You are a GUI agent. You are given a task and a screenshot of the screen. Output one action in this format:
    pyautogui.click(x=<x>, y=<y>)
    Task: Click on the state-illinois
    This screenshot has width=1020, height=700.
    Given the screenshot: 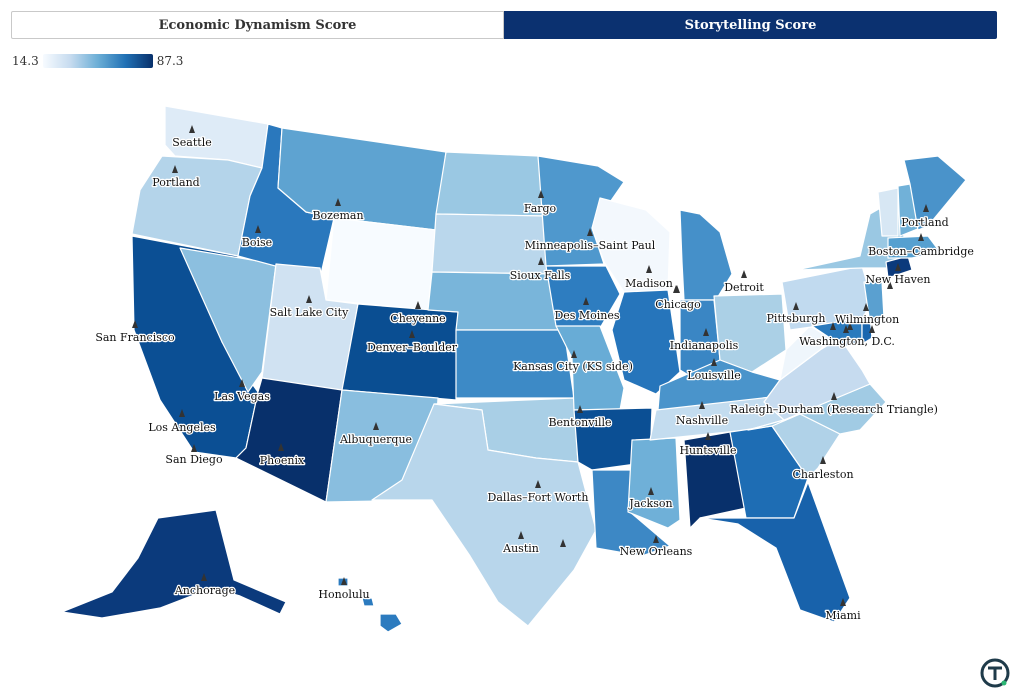 What is the action you would take?
    pyautogui.click(x=646, y=342)
    